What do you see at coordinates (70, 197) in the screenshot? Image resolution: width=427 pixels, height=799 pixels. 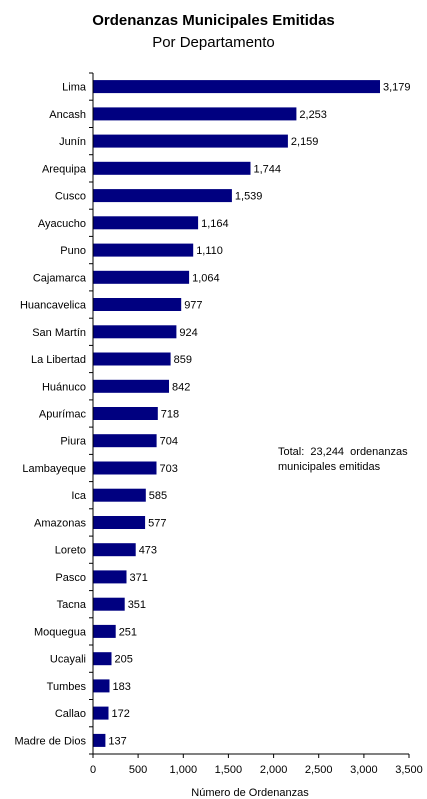 I see `category-label: Cusco` at bounding box center [70, 197].